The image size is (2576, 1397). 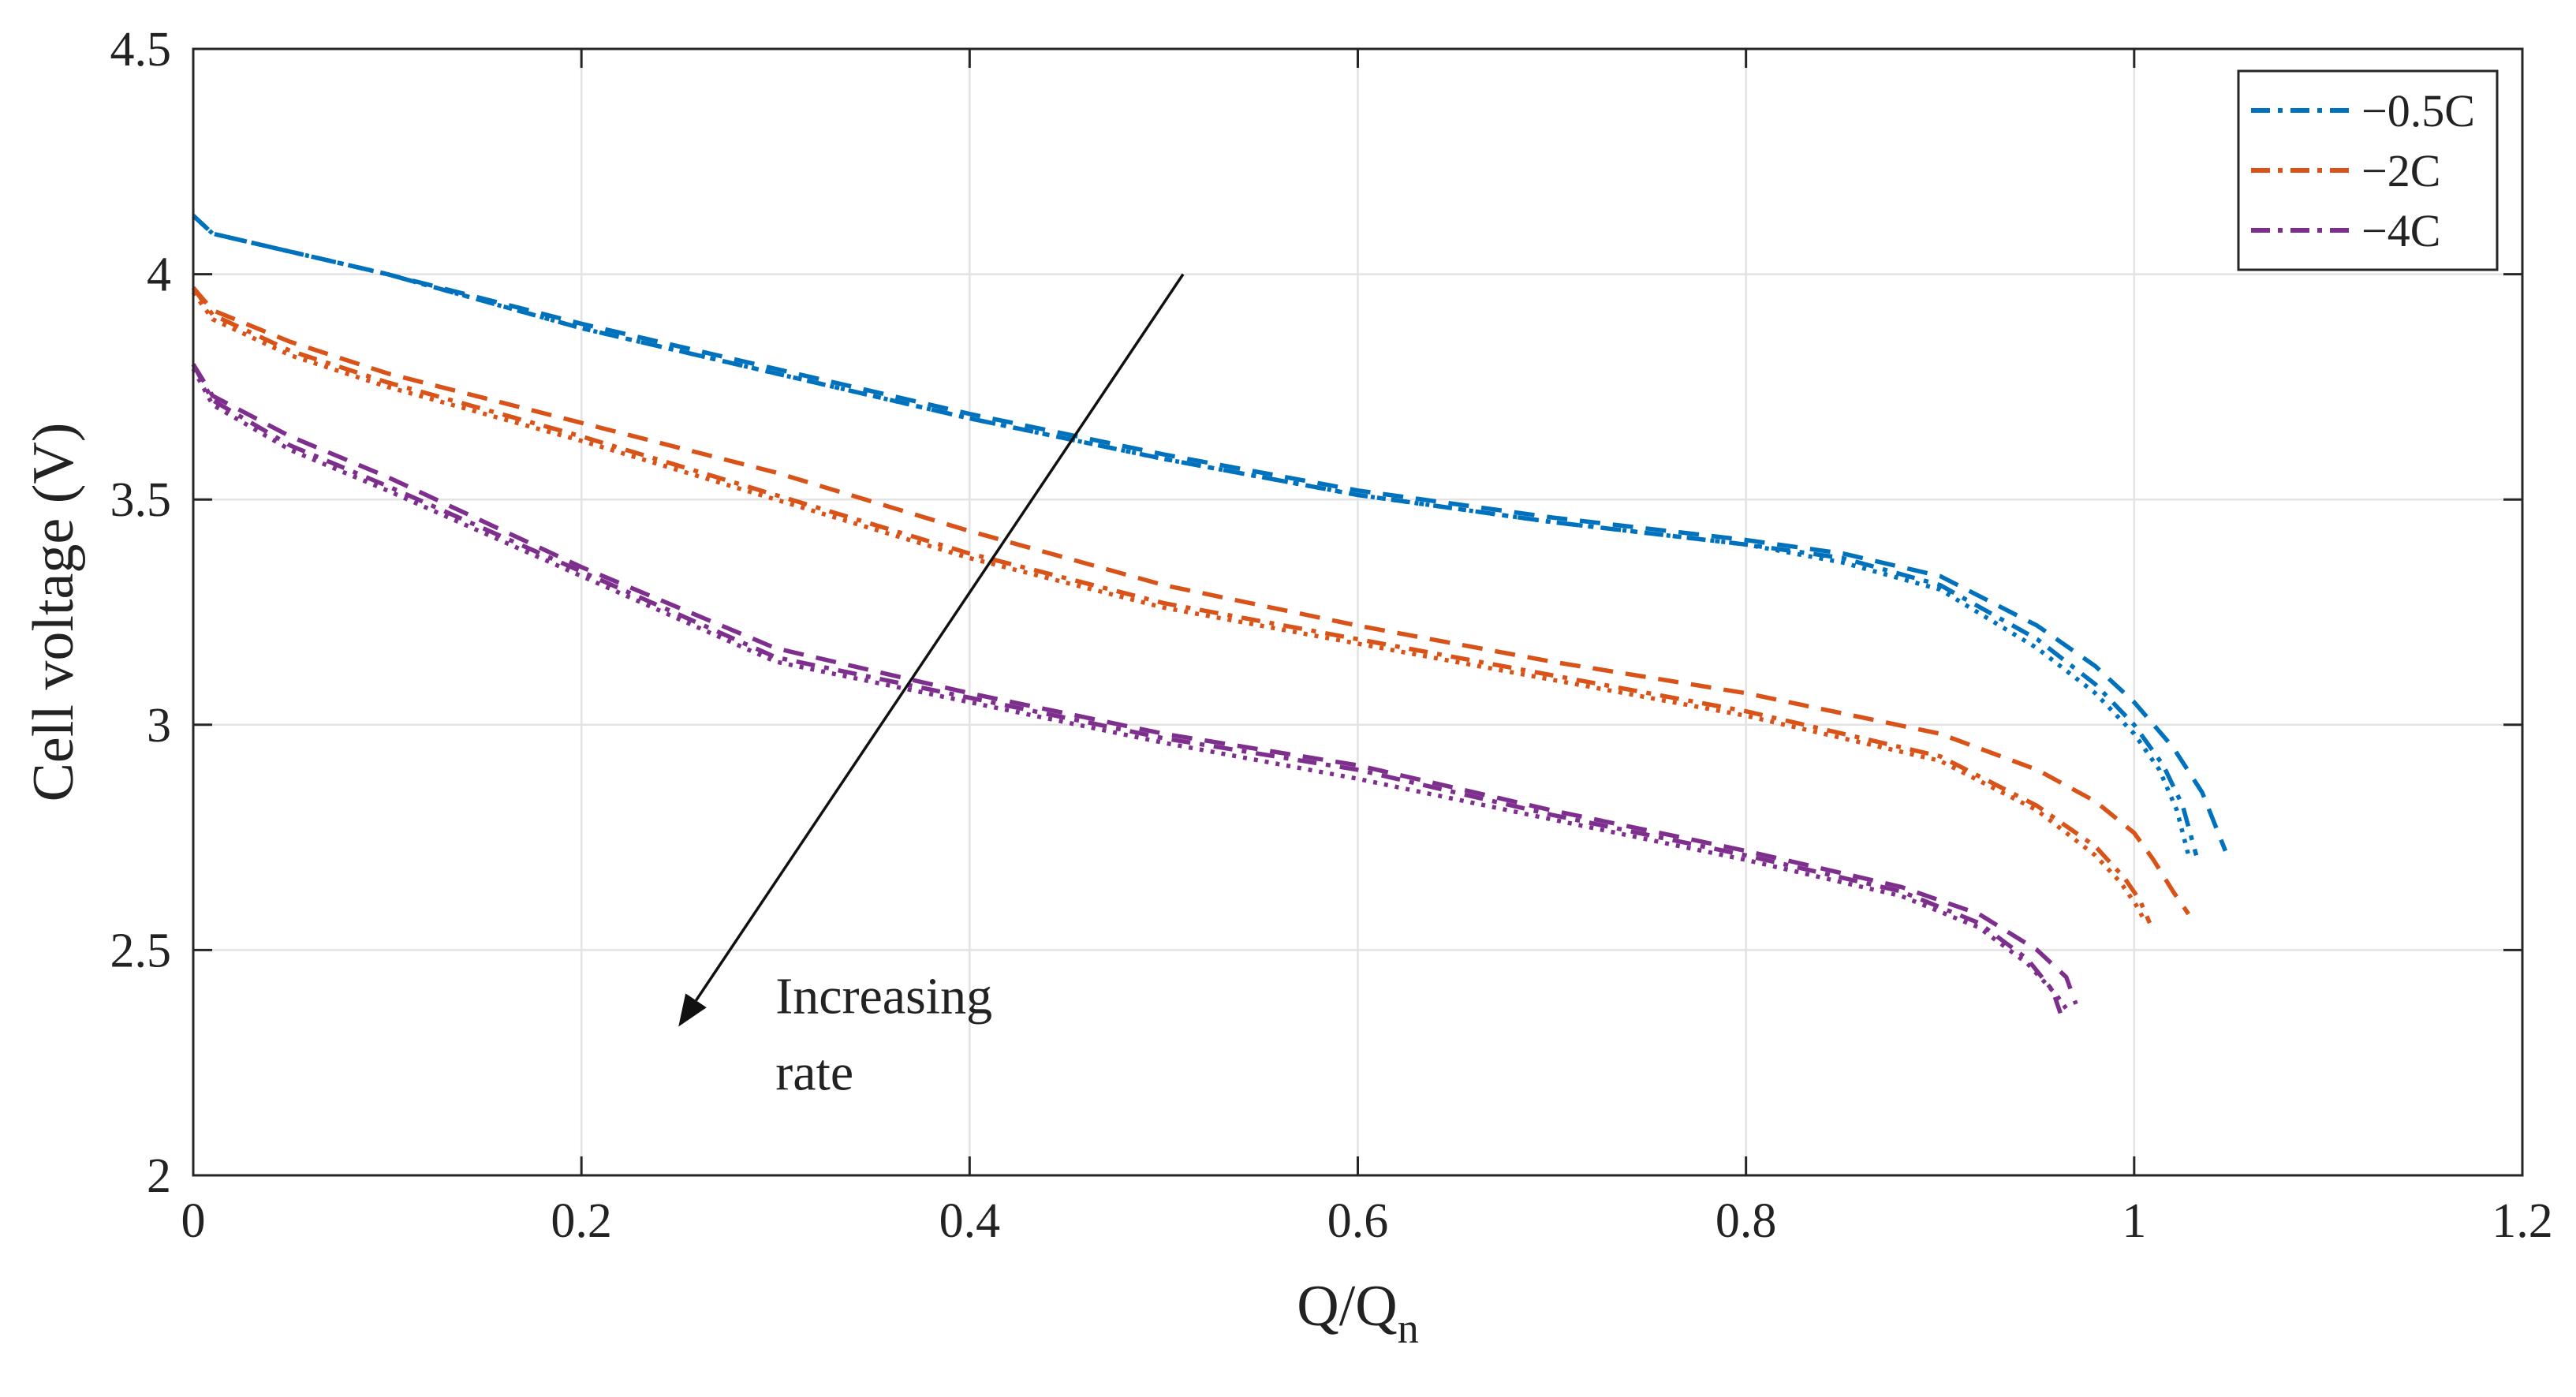 I want to click on y-tick-label: 3.5, so click(x=141, y=500).